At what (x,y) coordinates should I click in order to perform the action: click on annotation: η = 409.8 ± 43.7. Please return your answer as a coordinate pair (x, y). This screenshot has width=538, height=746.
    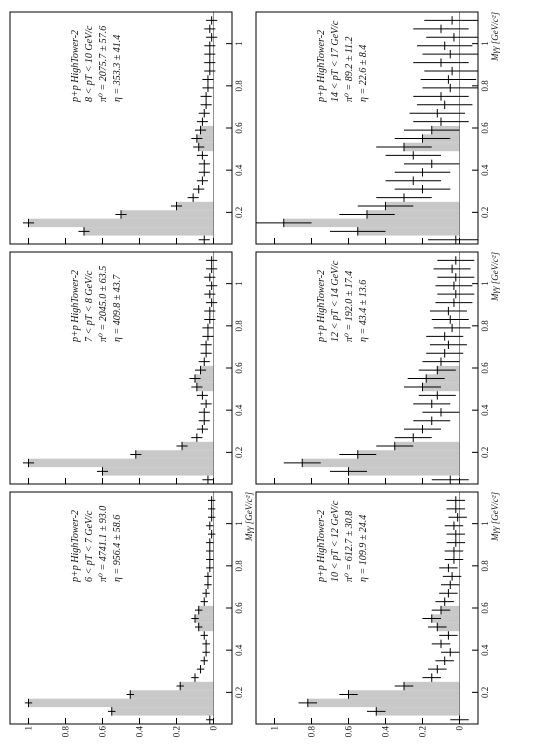
    Looking at the image, I should click on (117, 308).